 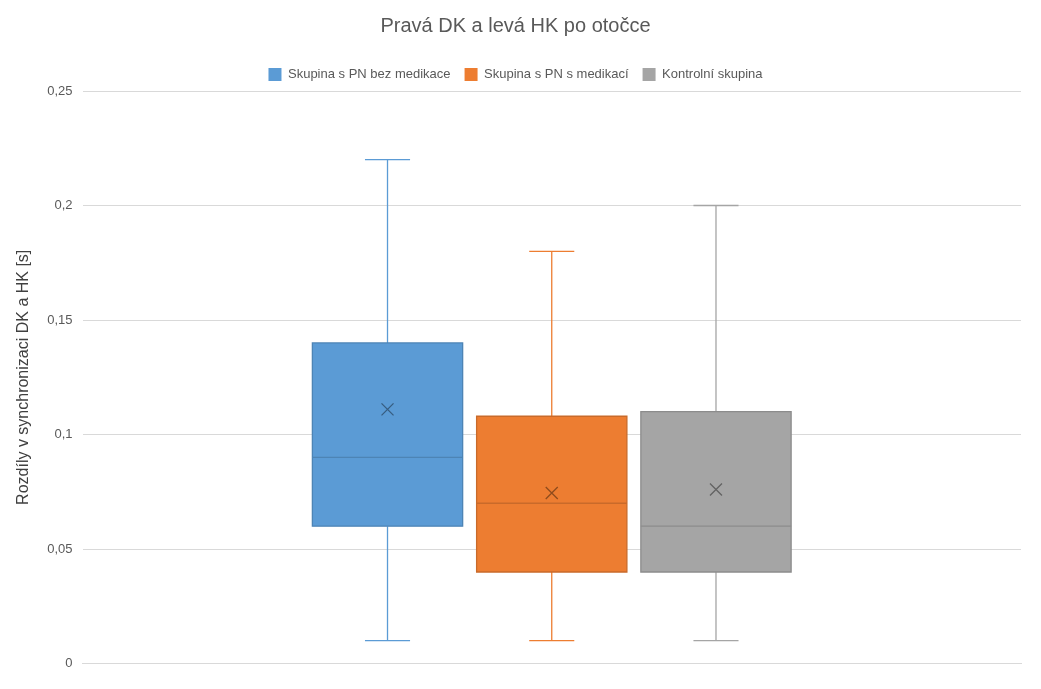 What do you see at coordinates (23, 377) in the screenshot?
I see `y-axis-title: Rozdíly v synchronizaci DK a HK [s]` at bounding box center [23, 377].